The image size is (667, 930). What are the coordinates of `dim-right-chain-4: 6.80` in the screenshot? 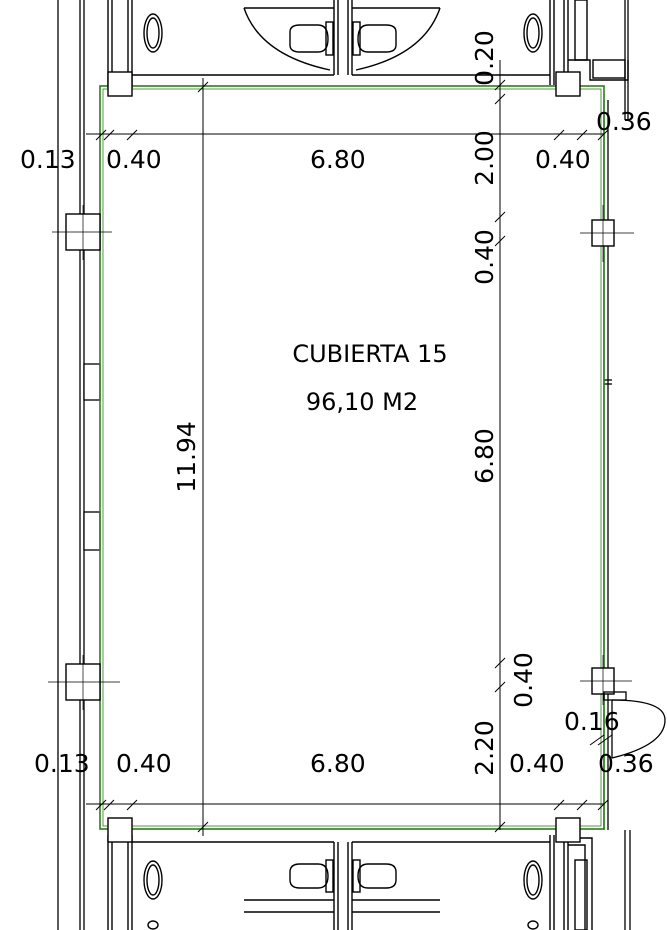 It's located at (484, 456).